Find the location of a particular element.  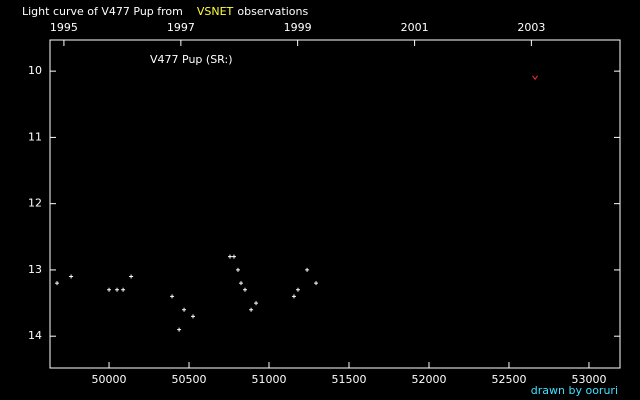

x2-tick-label: 2003 is located at coordinates (531, 27).